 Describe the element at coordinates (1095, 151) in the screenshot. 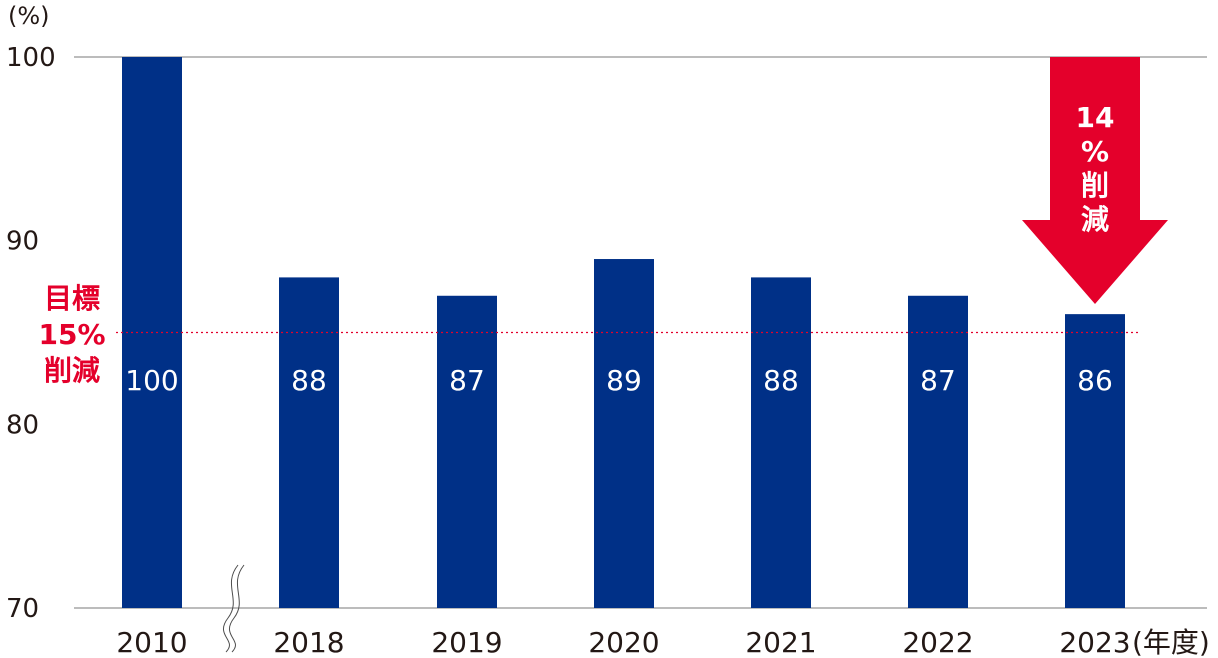

I see `callout-label: %` at that location.